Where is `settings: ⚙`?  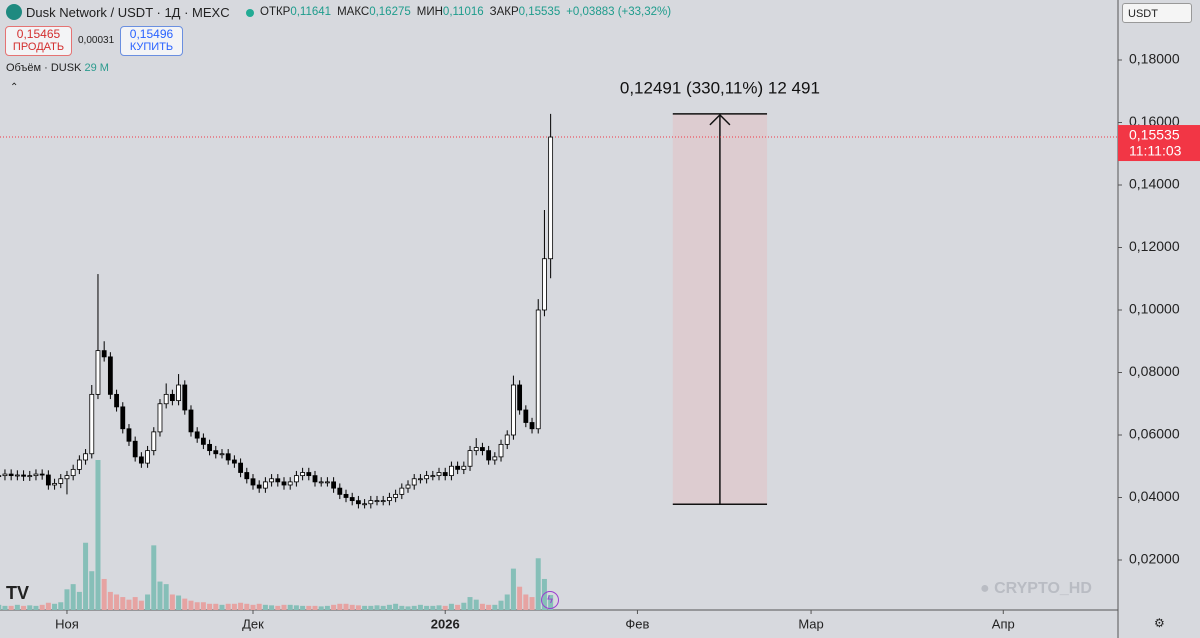
settings: ⚙ is located at coordinates (1159, 623).